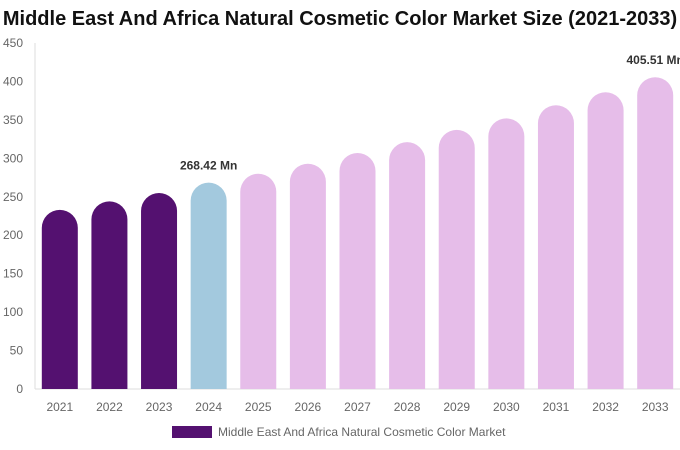 This screenshot has height=450, width=680. I want to click on bar-2030, so click(506, 253).